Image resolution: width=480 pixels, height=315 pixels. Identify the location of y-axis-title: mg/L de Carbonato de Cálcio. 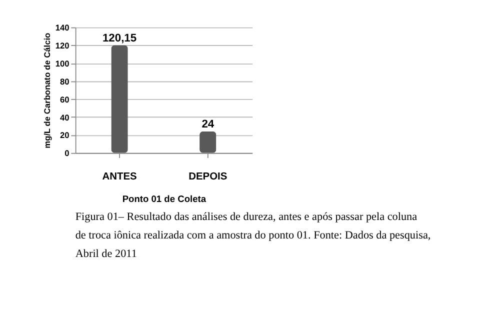
(47, 90).